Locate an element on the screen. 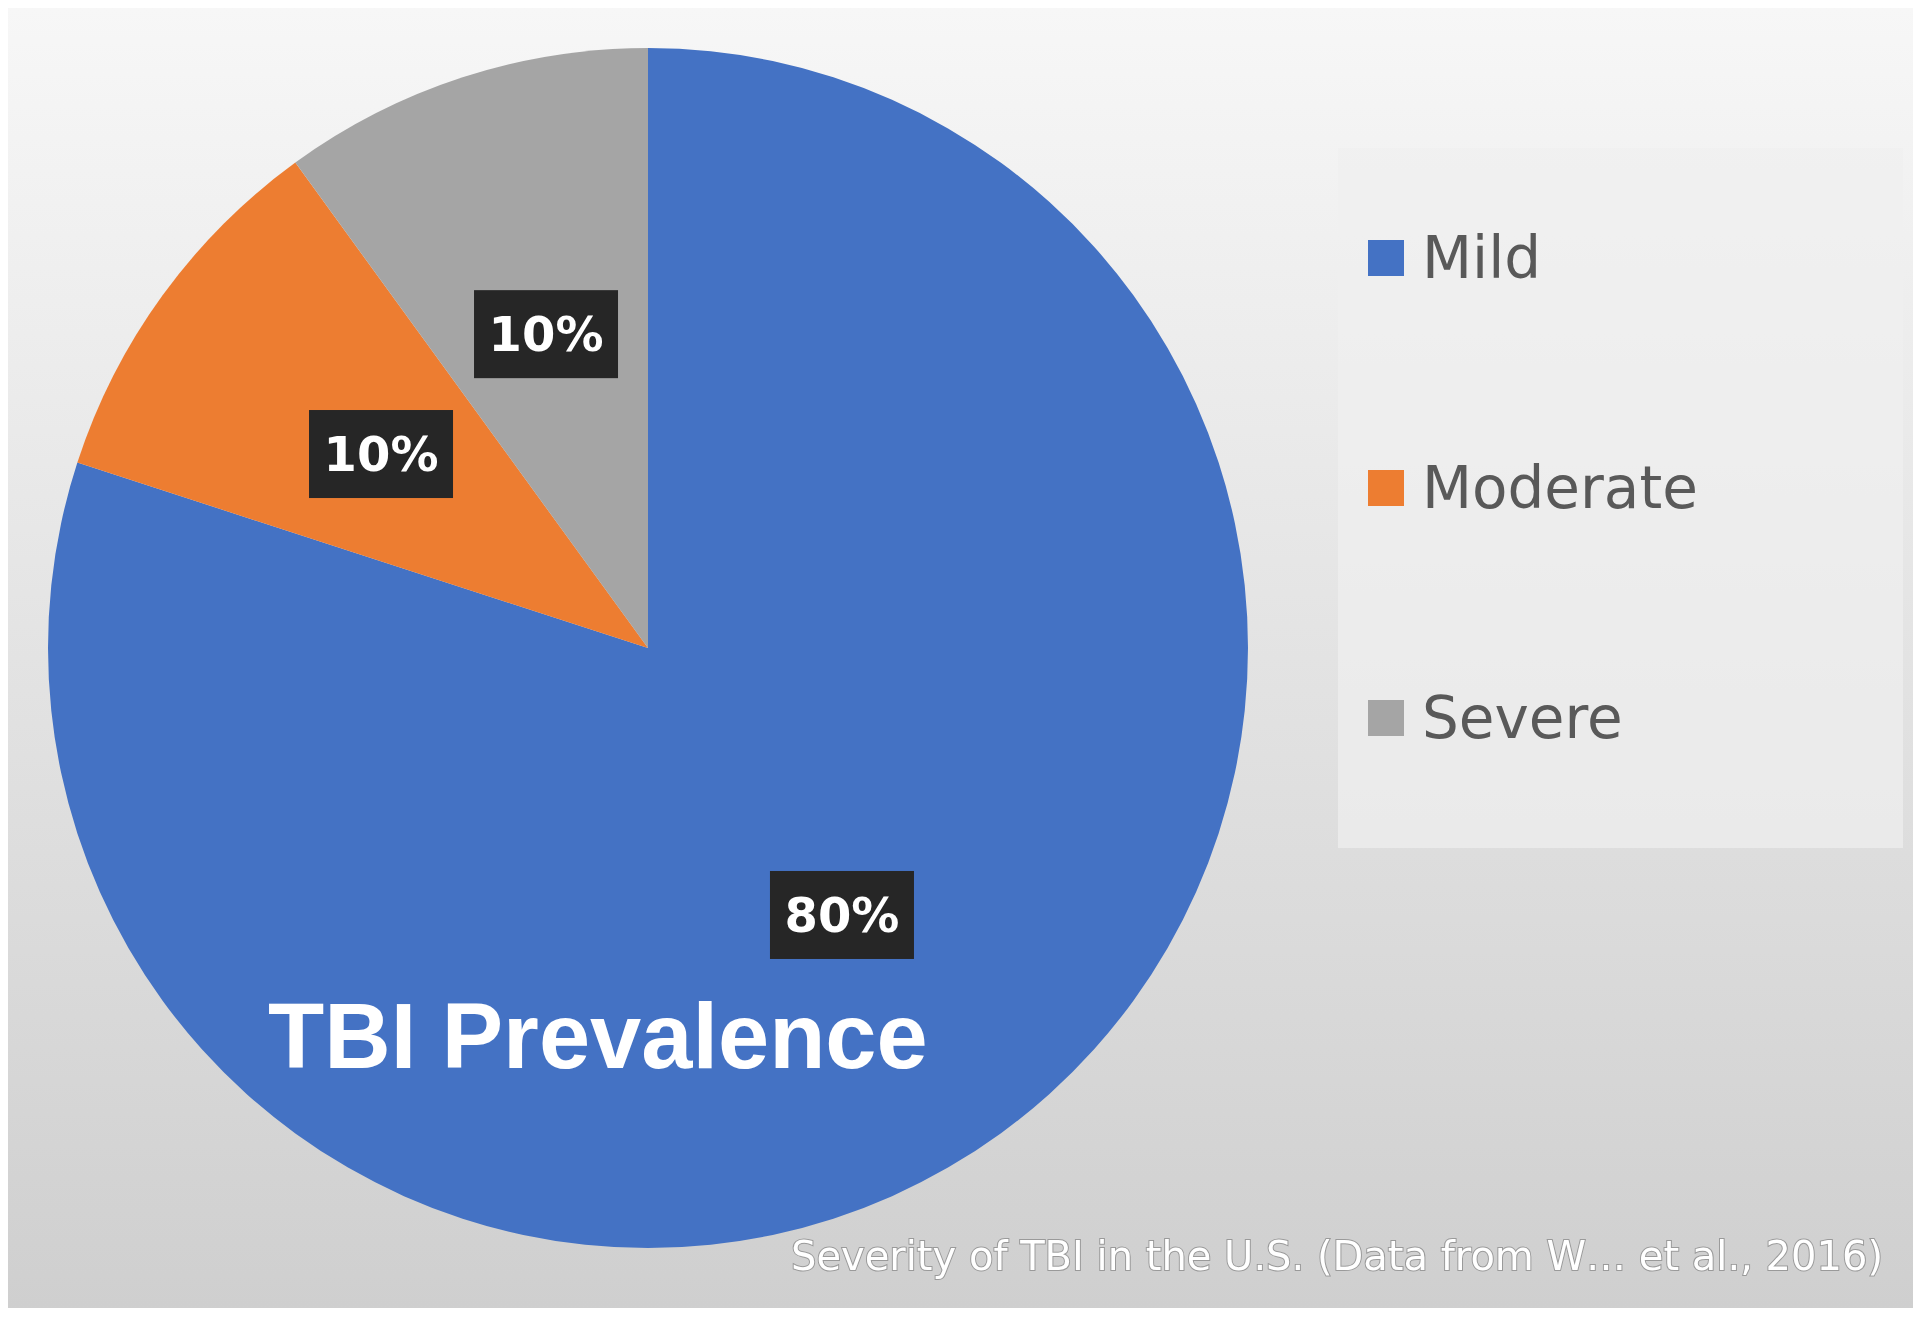  data-label: 80% is located at coordinates (842, 914).